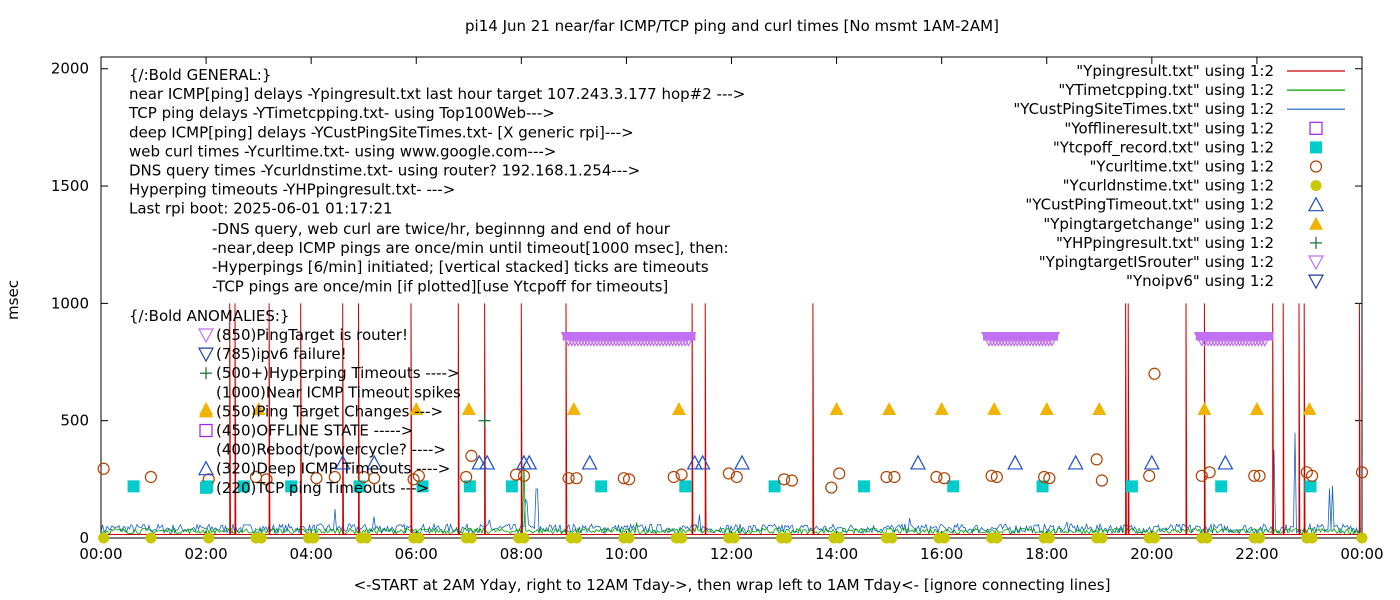 This screenshot has width=1400, height=600. Describe the element at coordinates (521, 554) in the screenshot. I see `x-tick-label: 08:00` at that location.